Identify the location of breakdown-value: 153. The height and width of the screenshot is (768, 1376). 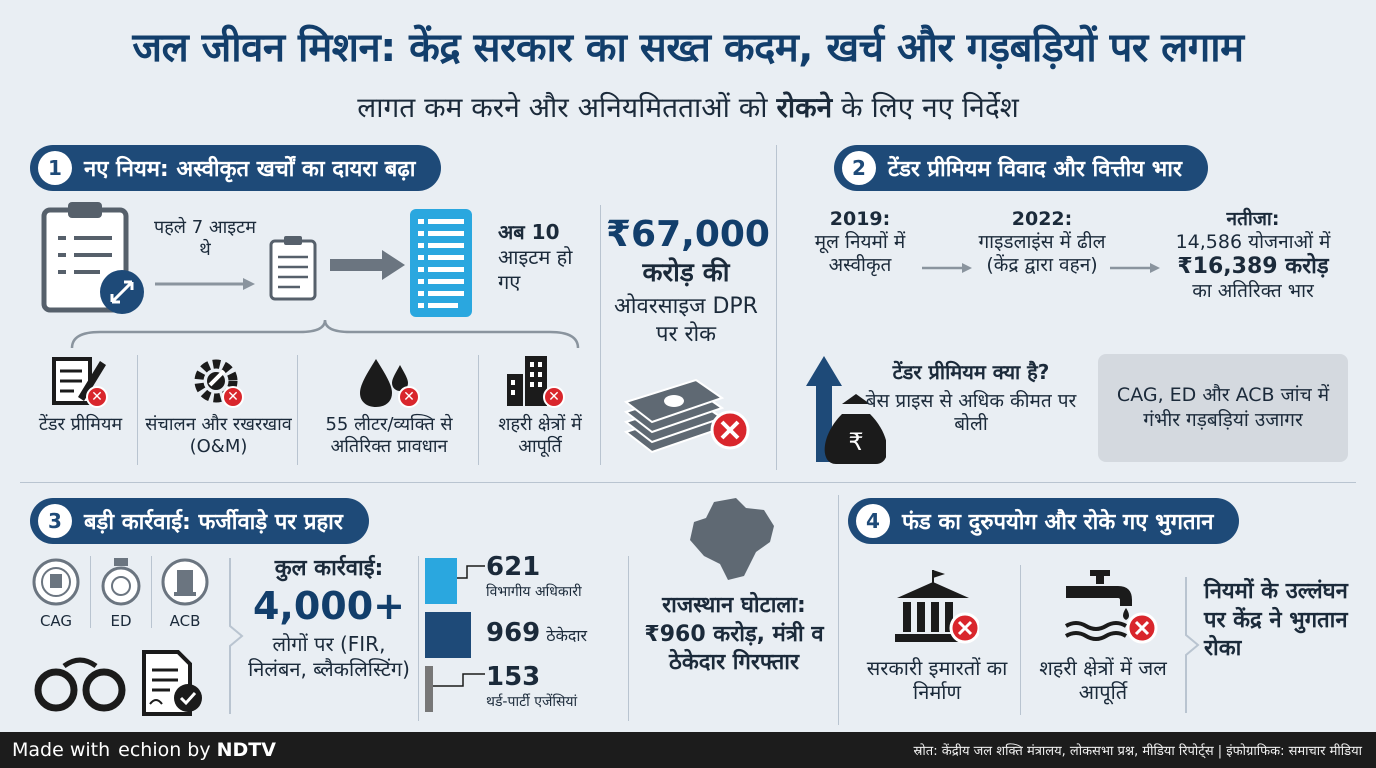
(513, 677).